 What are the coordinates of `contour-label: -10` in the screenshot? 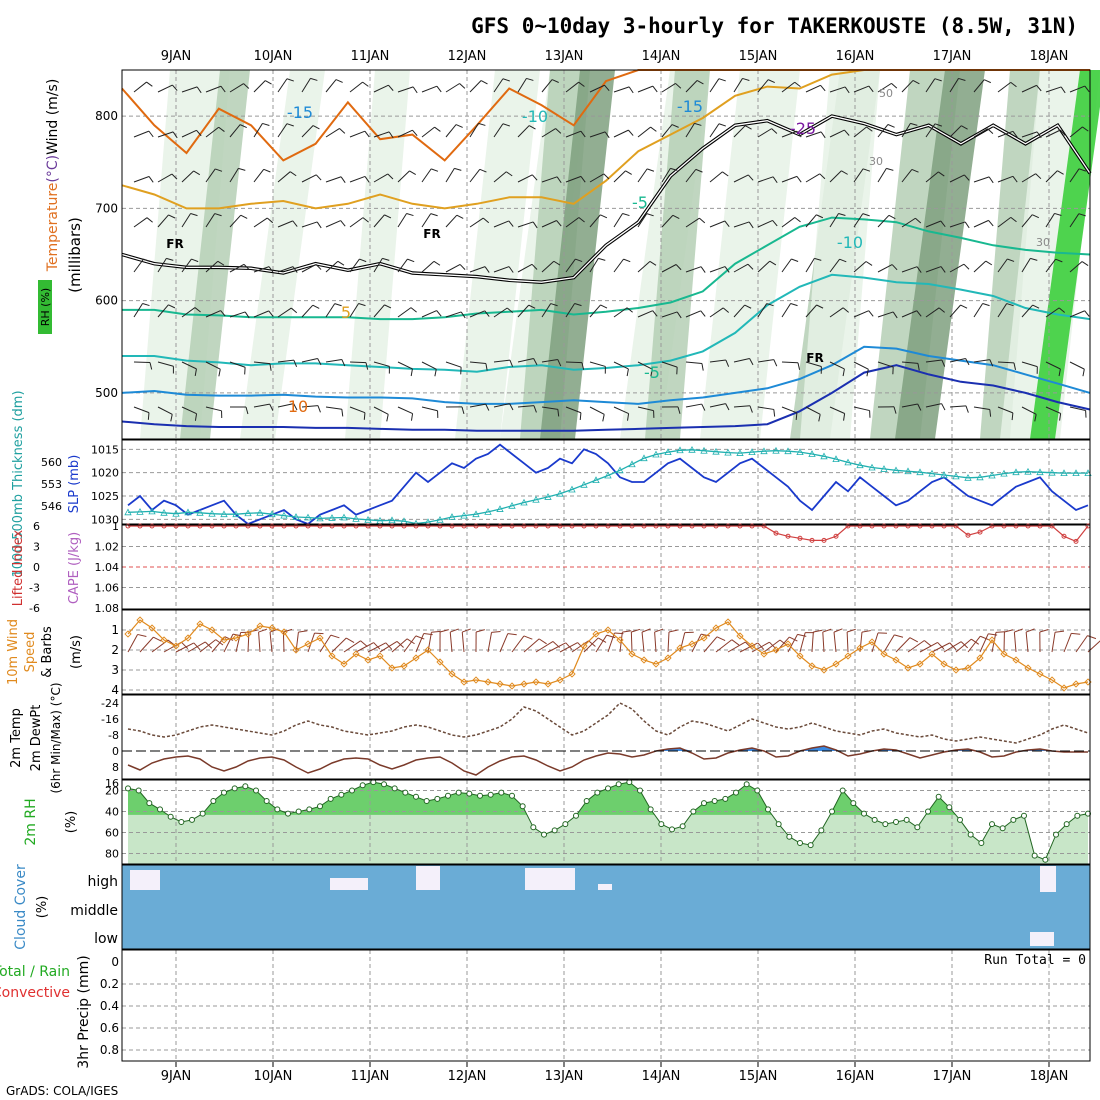 It's located at (850, 242).